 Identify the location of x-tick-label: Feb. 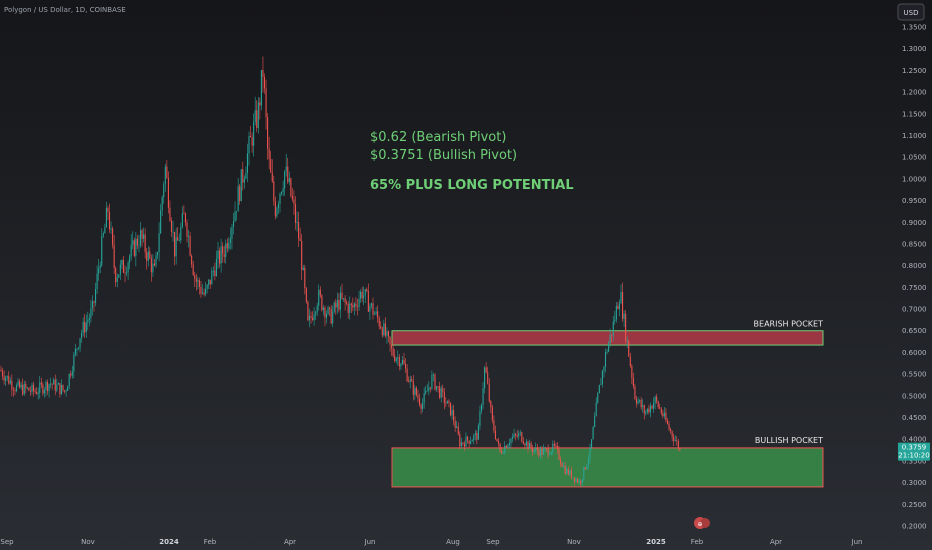
(210, 542).